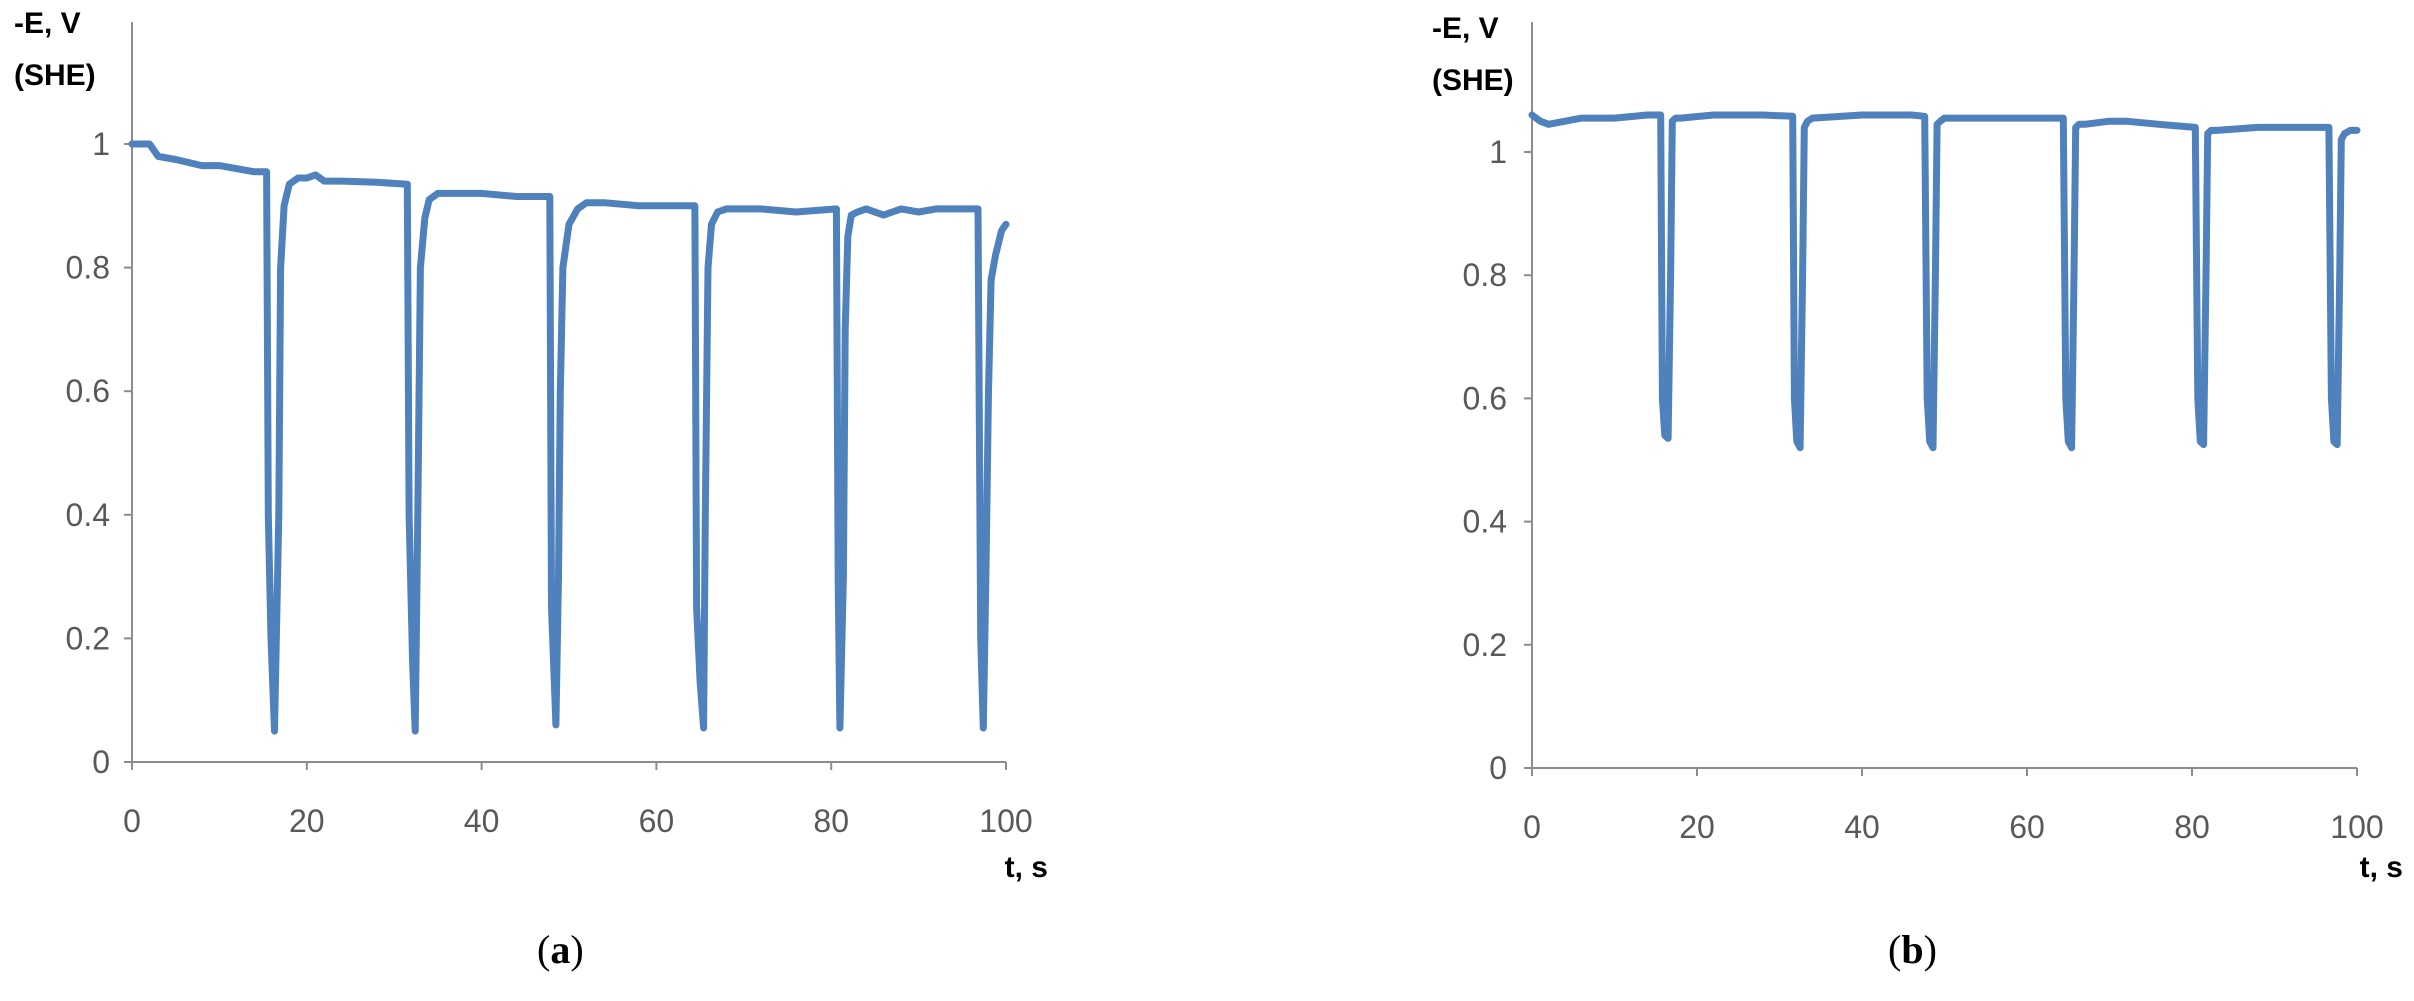 The height and width of the screenshot is (1001, 2414). I want to click on chart-b-x-ticks: 0 20 40 60 80 100, so click(1953, 806).